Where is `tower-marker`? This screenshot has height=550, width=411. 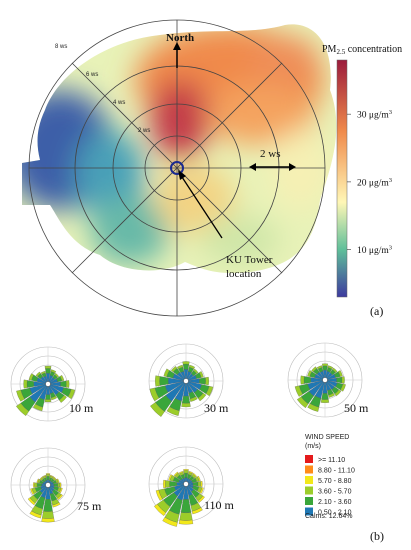 tower-marker is located at coordinates (177, 168).